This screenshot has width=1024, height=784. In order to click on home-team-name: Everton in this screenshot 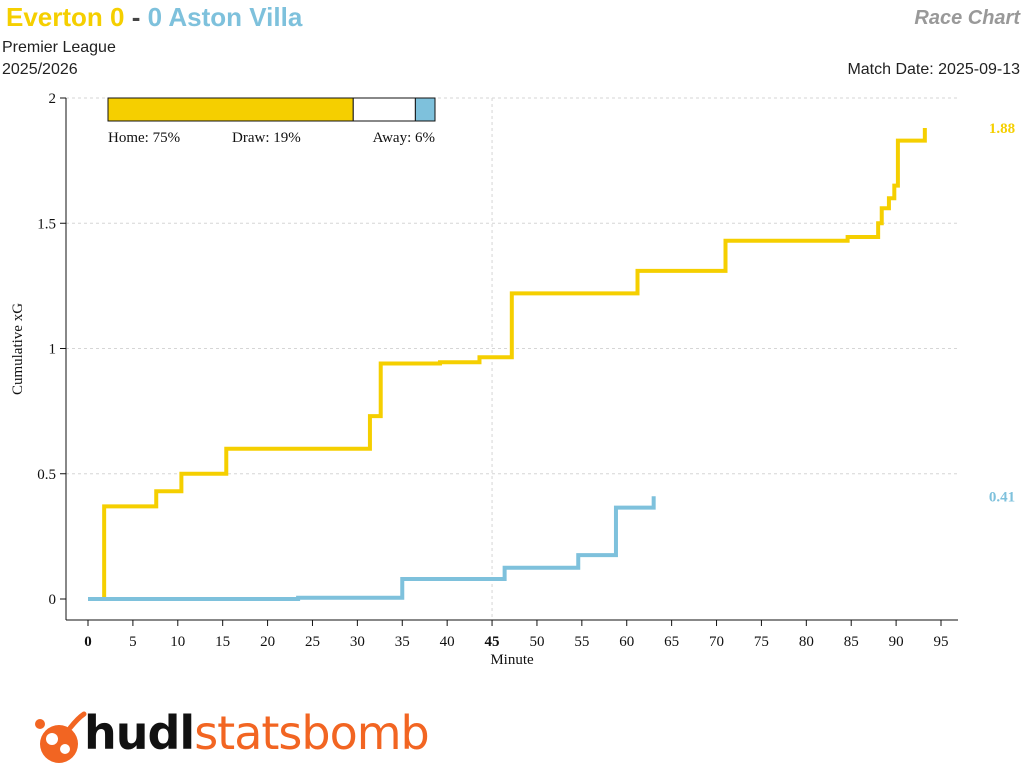, I will do `click(54, 17)`.